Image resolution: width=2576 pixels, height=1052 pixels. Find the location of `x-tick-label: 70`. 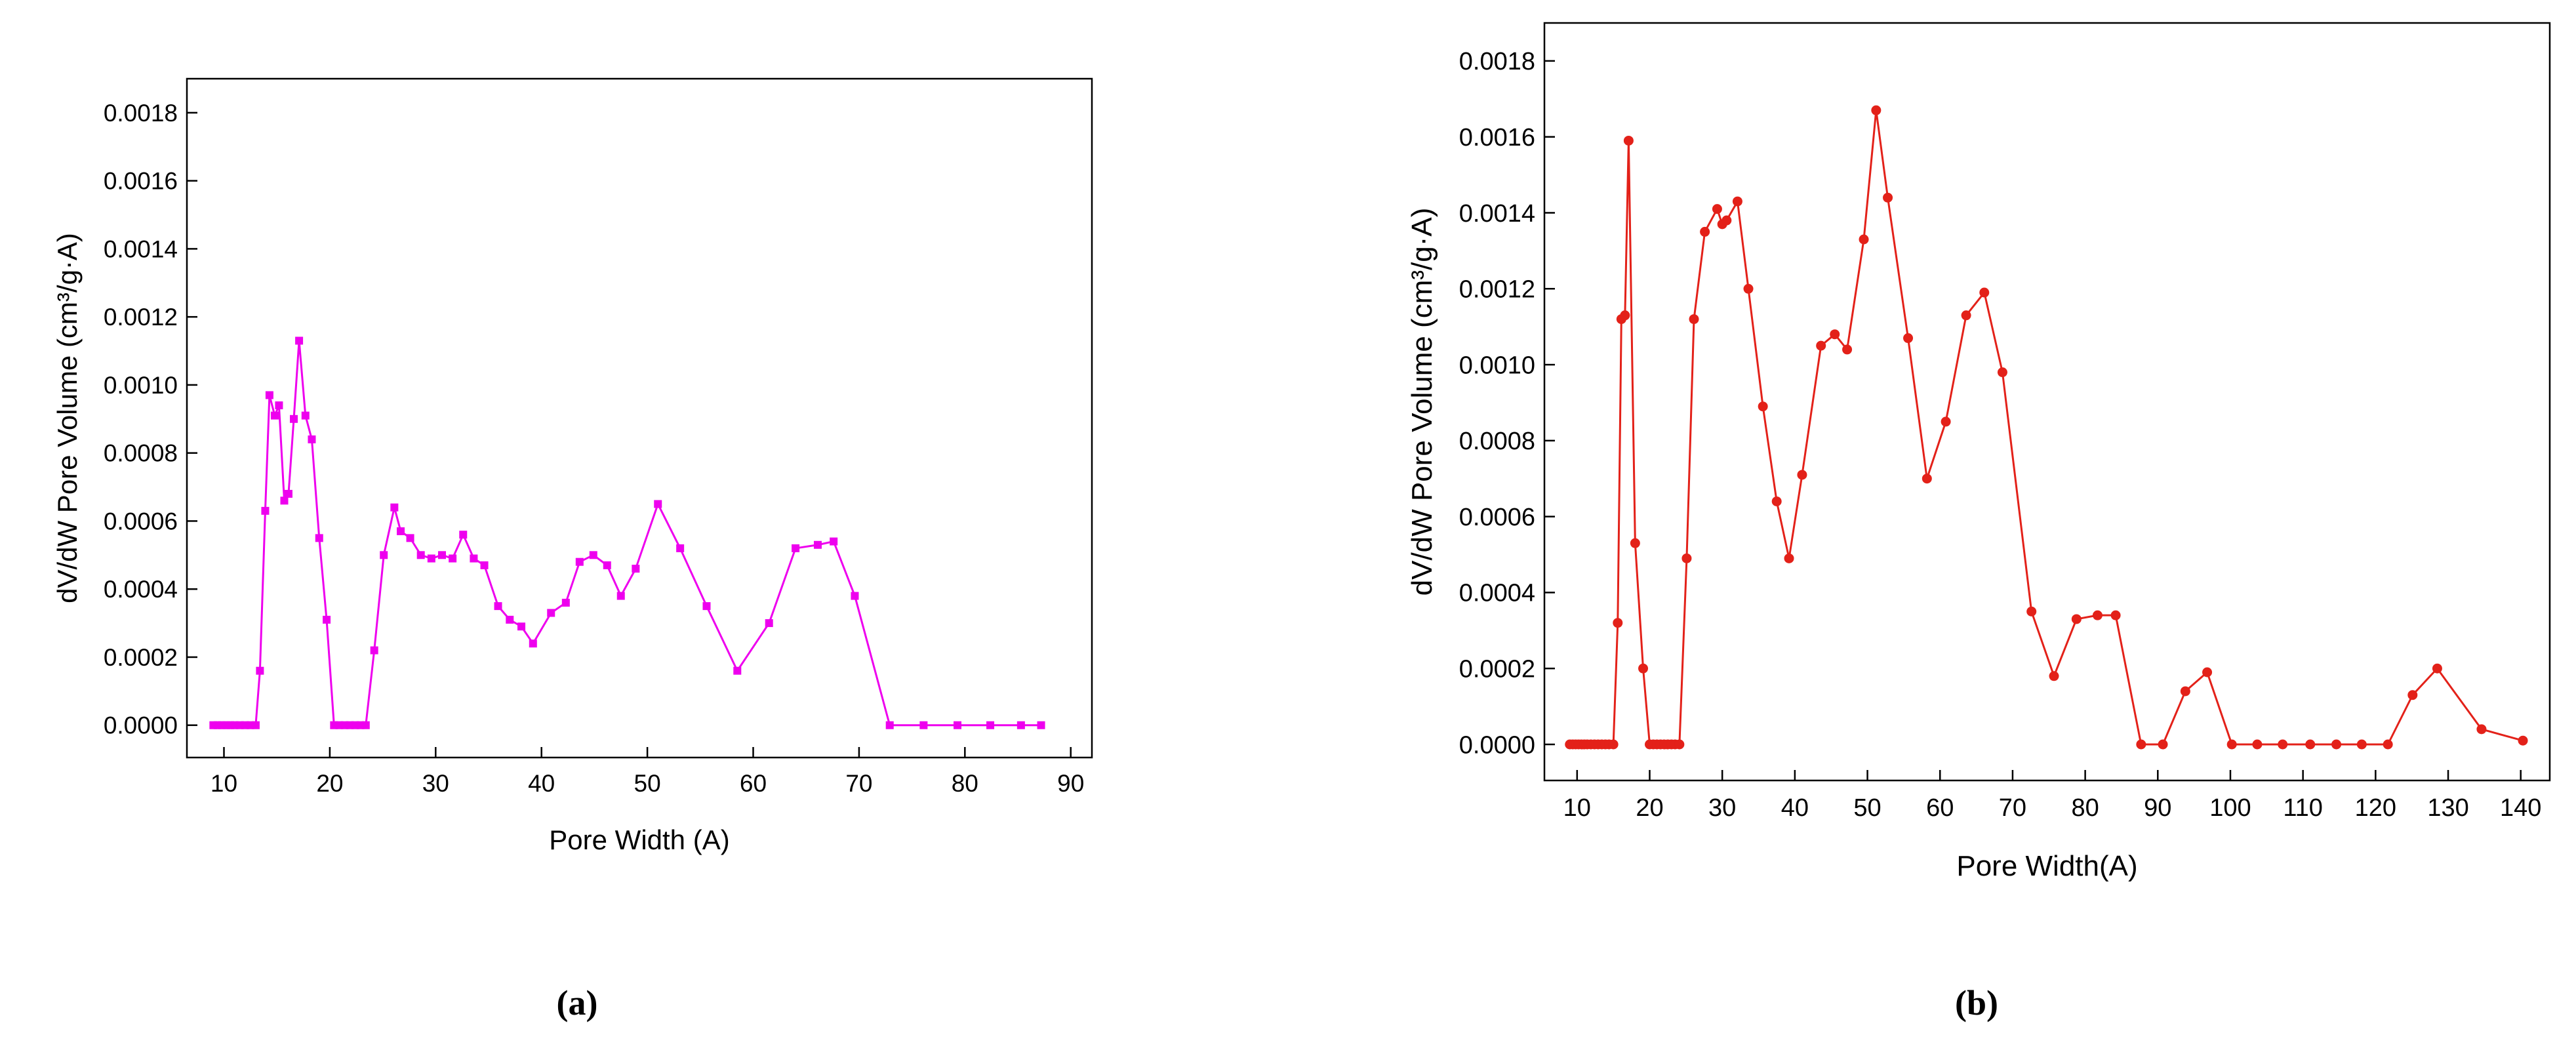

x-tick-label: 70 is located at coordinates (2012, 808).